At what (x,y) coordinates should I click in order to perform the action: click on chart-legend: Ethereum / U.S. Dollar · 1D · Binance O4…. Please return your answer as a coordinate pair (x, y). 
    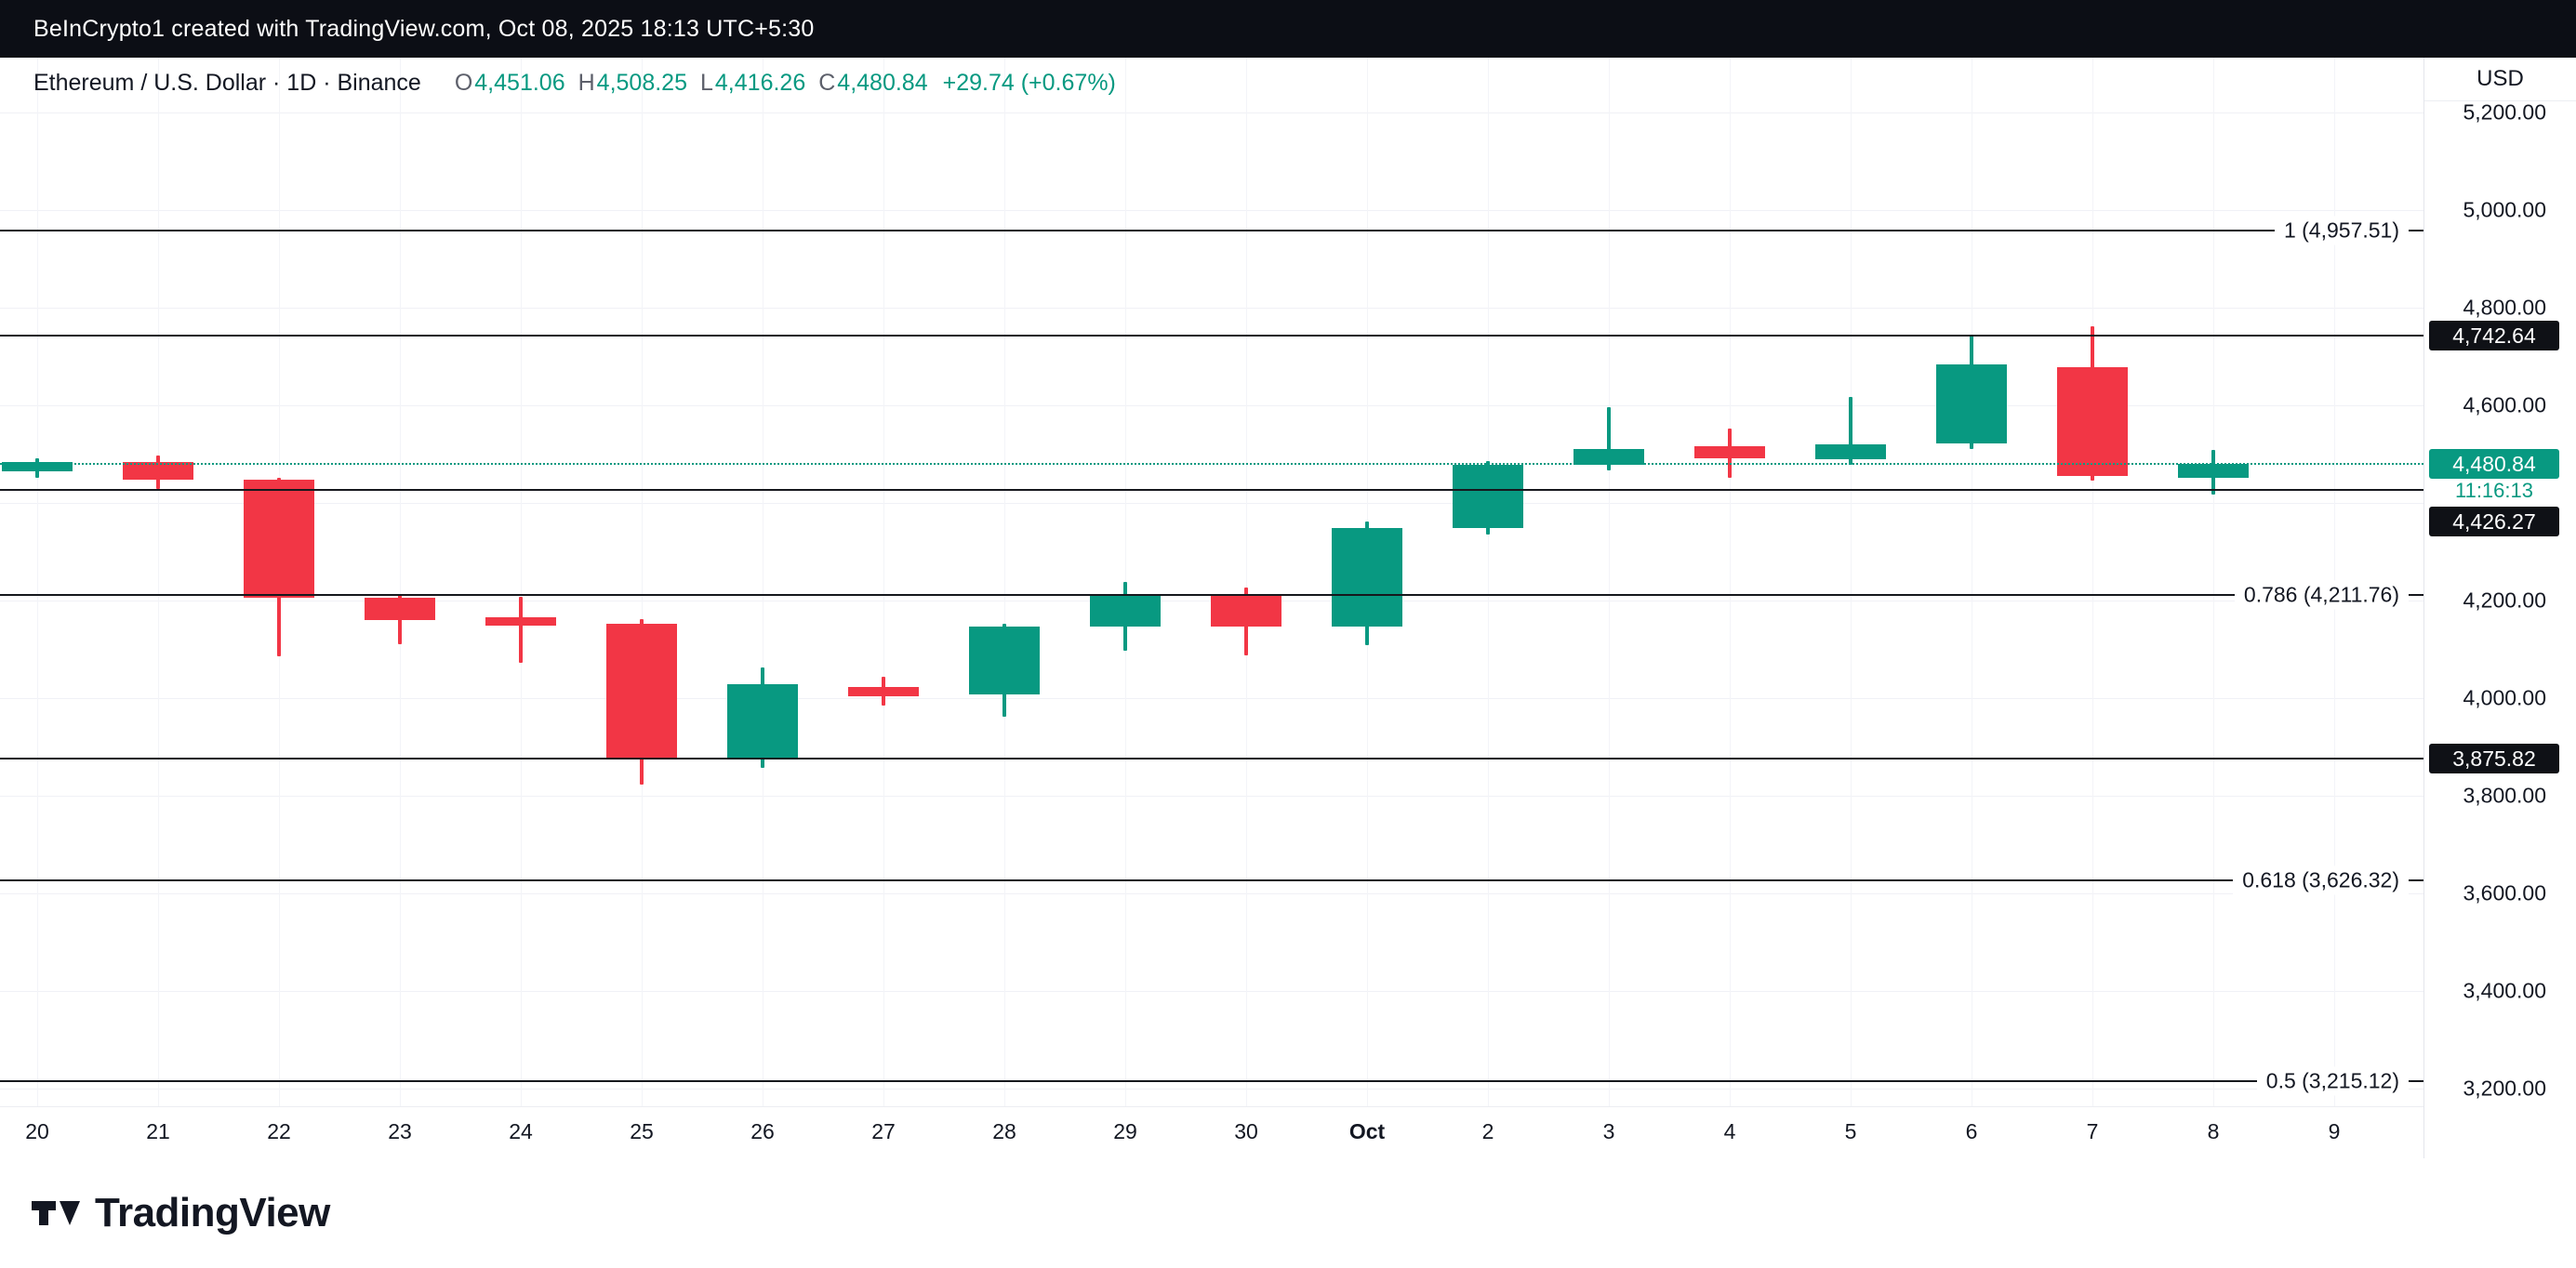
    Looking at the image, I should click on (574, 82).